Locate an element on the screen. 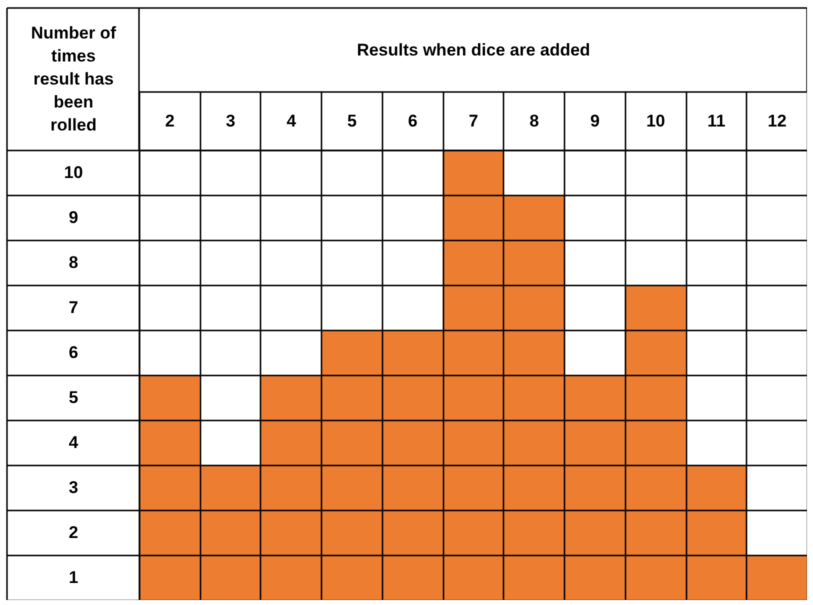 This screenshot has height=605, width=813. x-tick-label: 9 is located at coordinates (595, 121).